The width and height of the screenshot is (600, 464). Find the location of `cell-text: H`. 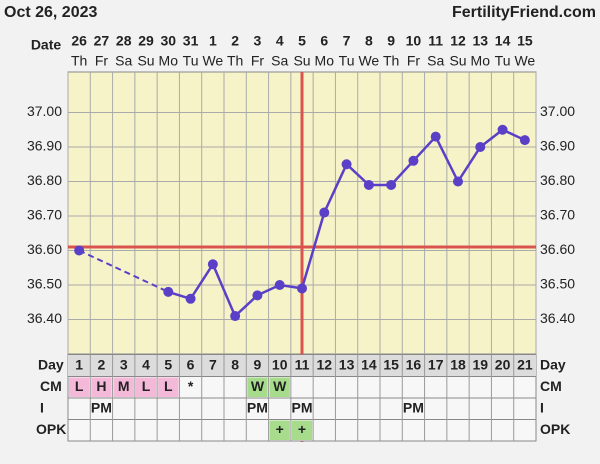

cell-text: H is located at coordinates (101, 386).